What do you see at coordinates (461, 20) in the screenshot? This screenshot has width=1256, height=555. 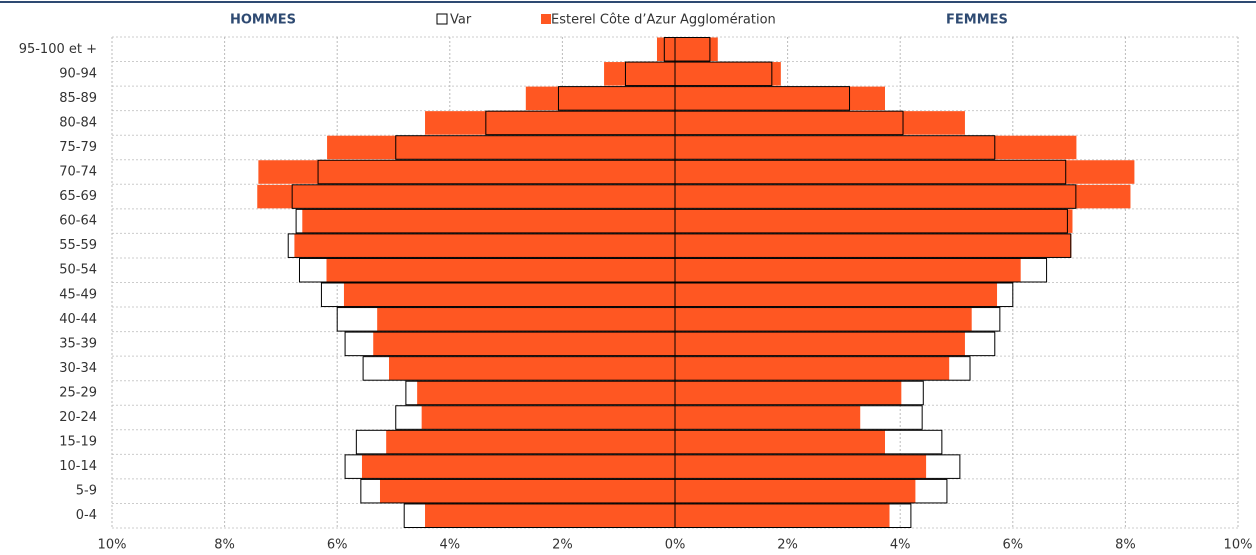 I see `legend-label: Var` at bounding box center [461, 20].